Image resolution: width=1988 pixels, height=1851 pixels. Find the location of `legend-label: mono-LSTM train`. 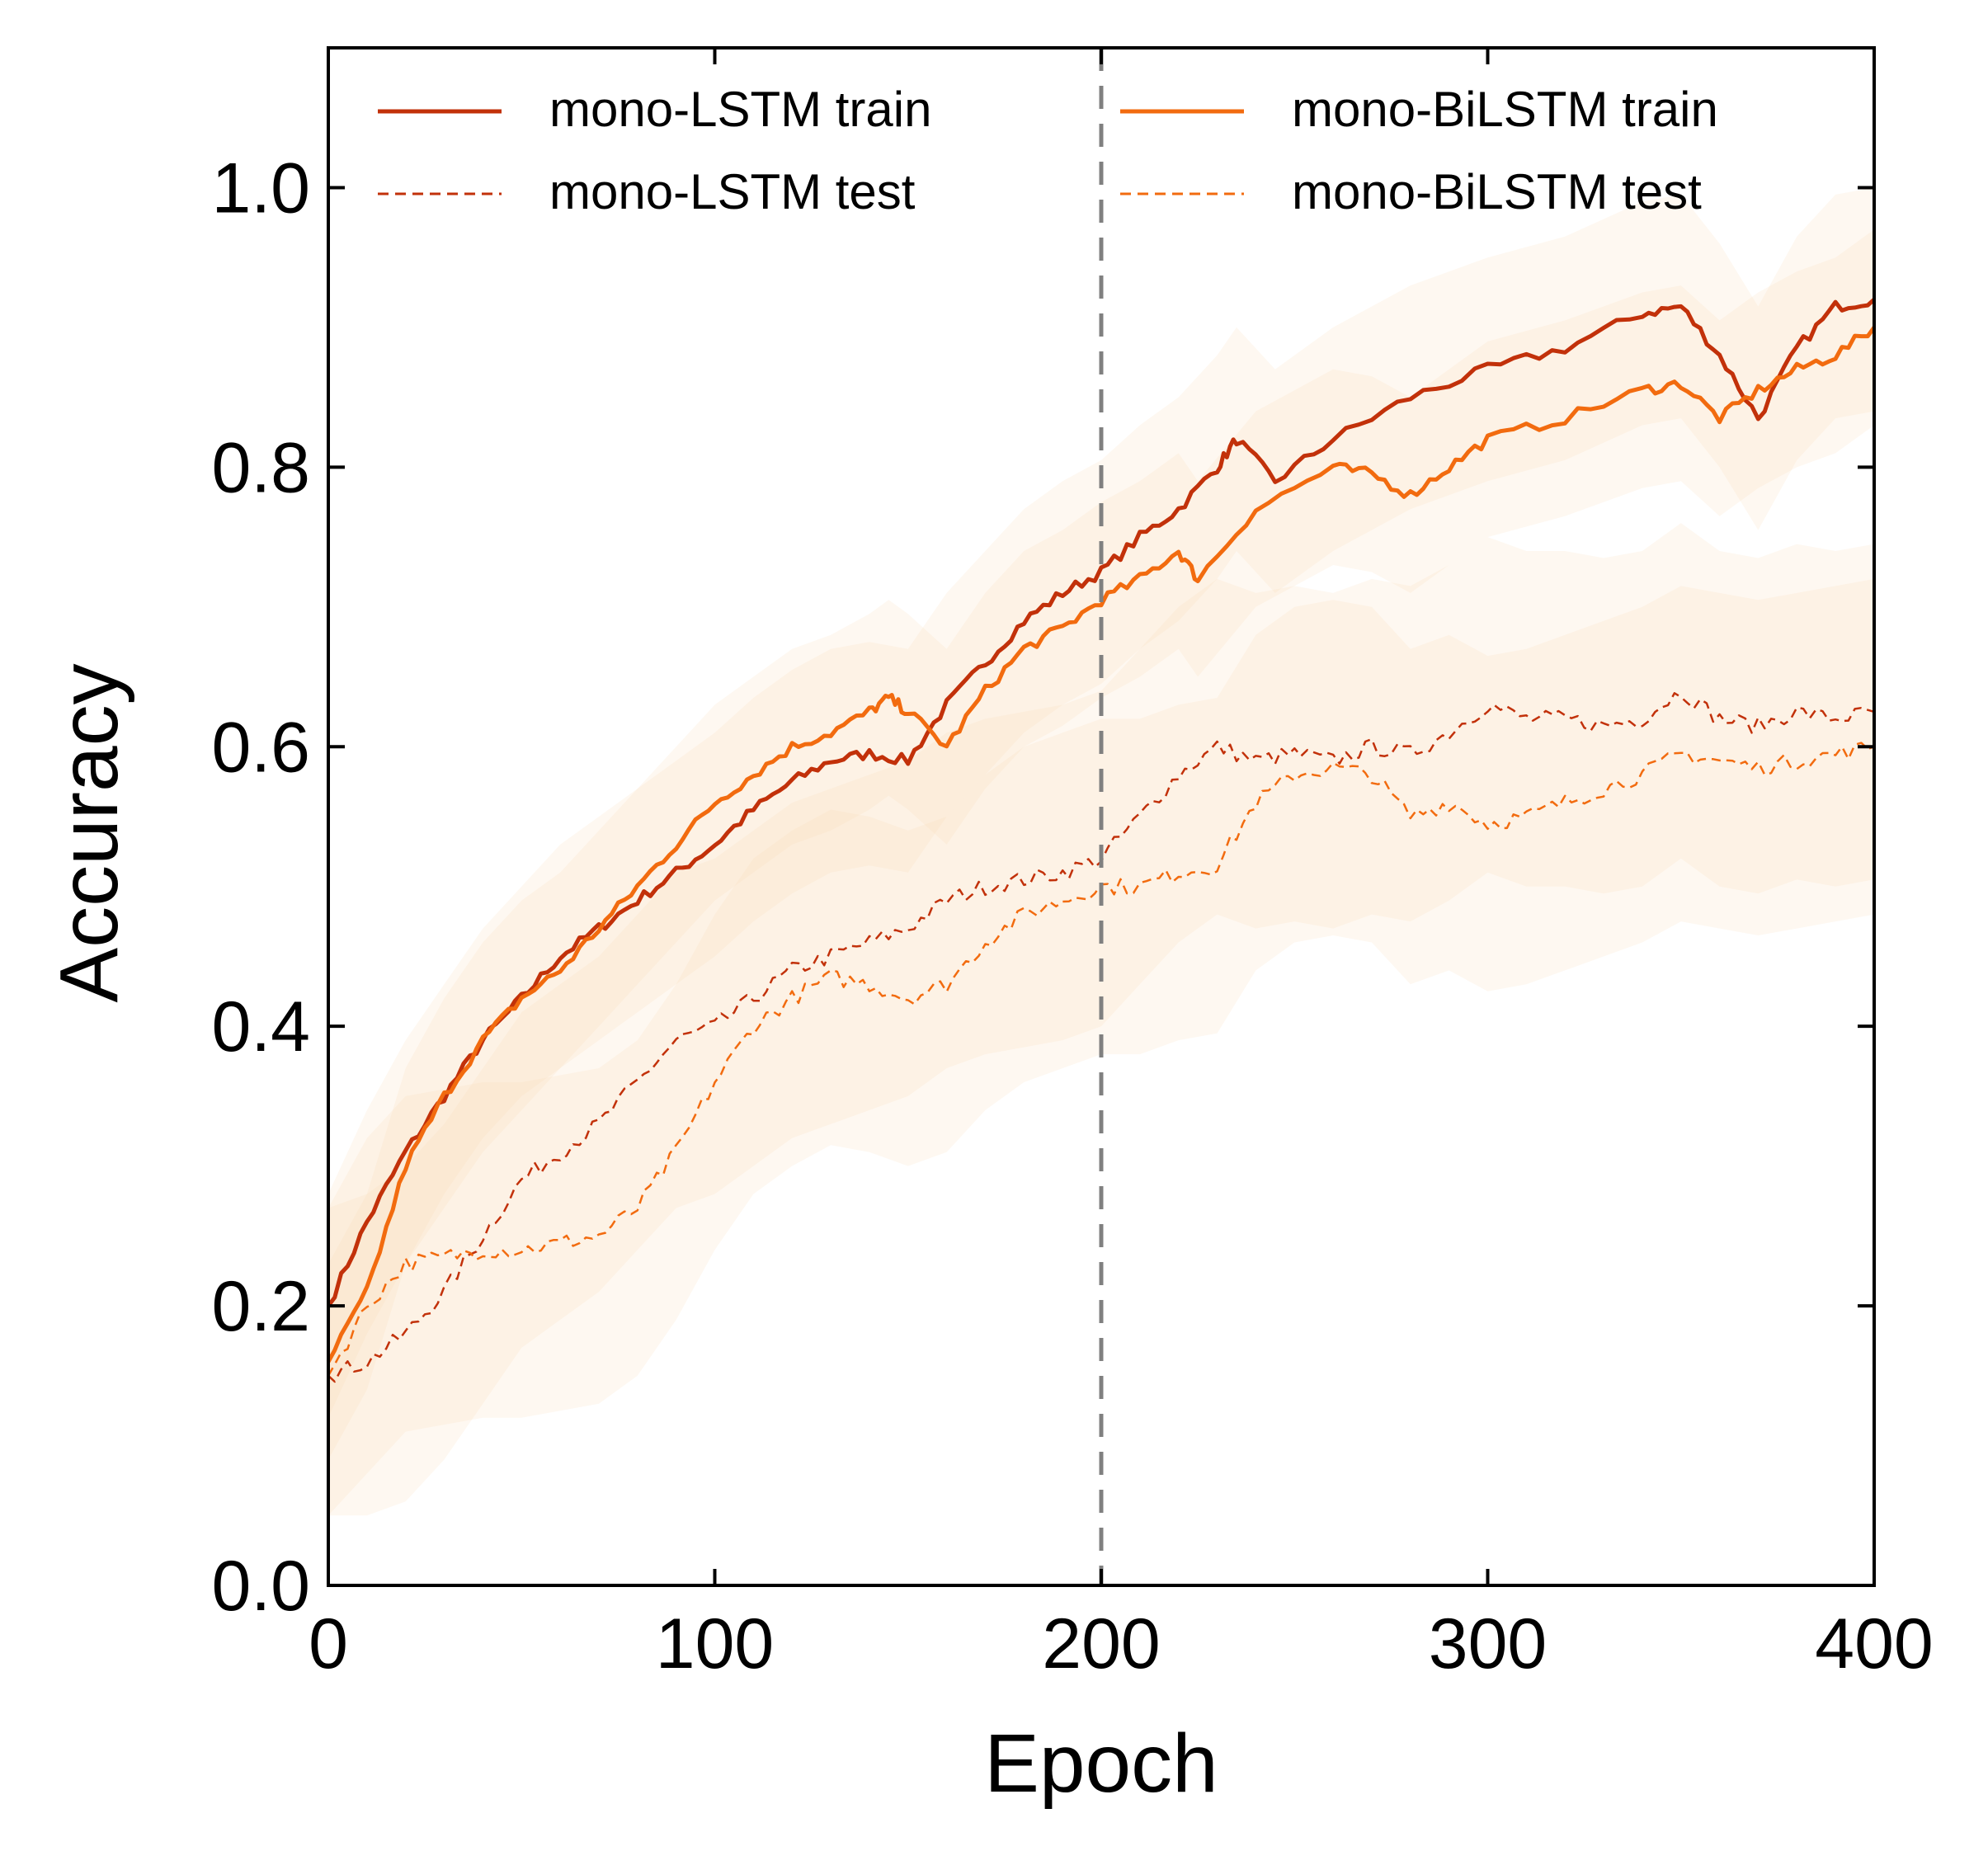

legend-label: mono-LSTM train is located at coordinates (740, 109).